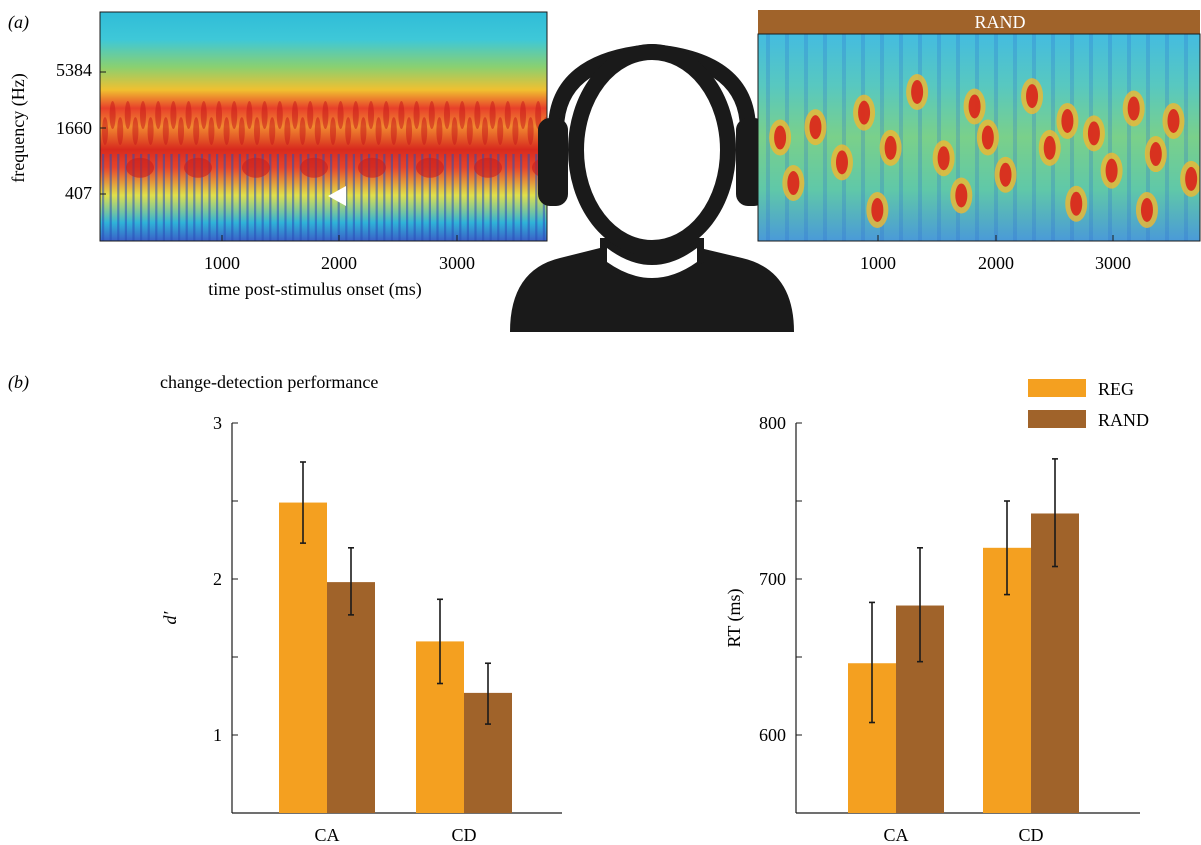 The width and height of the screenshot is (1201, 845). Describe the element at coordinates (1057, 388) in the screenshot. I see `legend-swatch-reg` at that location.